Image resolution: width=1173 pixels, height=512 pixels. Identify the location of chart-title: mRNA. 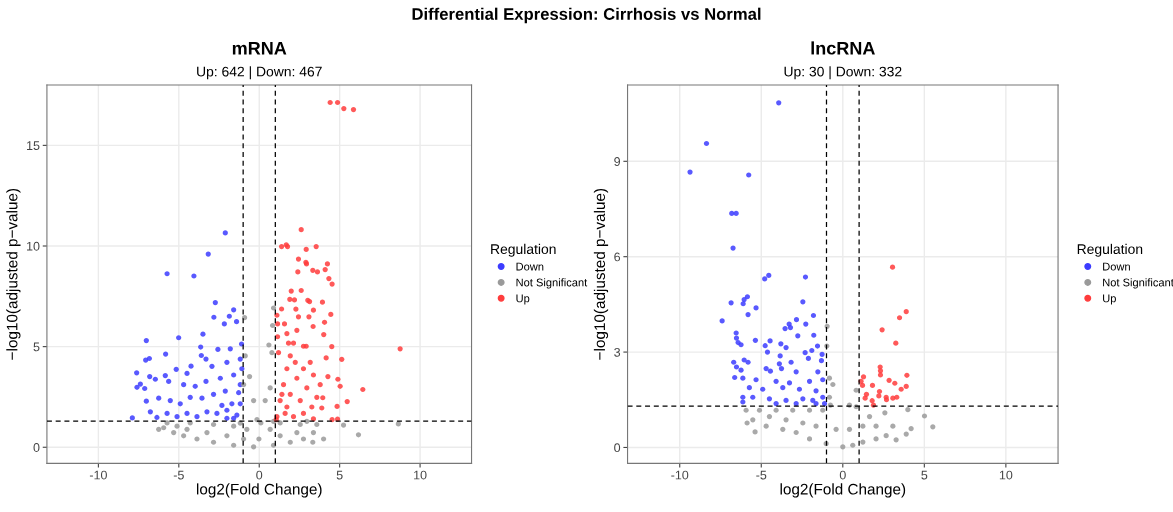
(259, 48).